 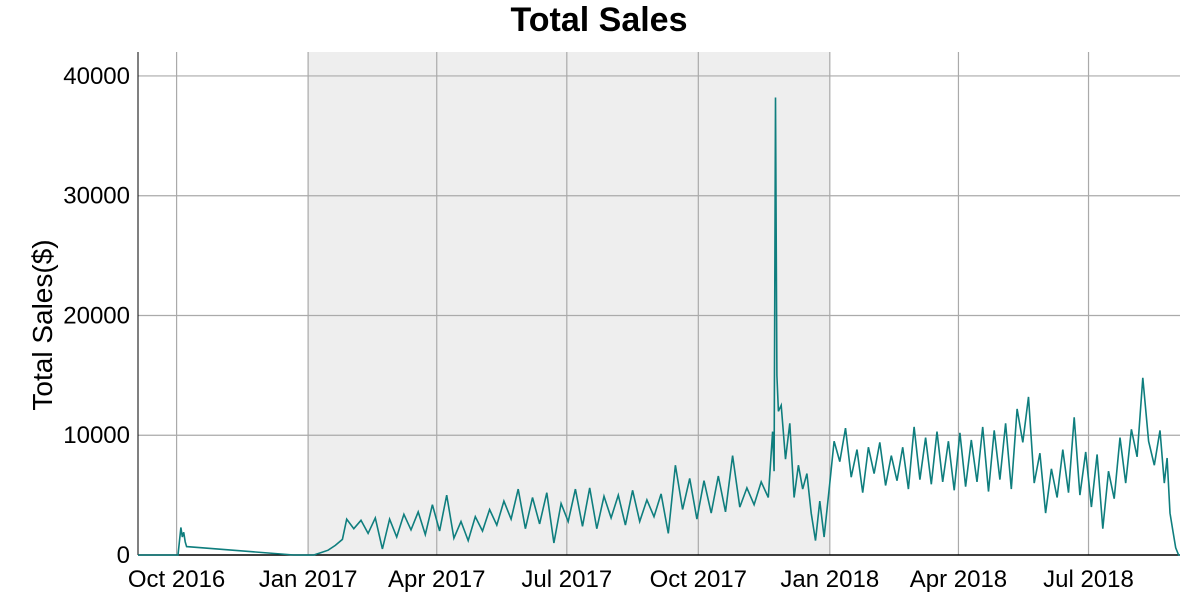 What do you see at coordinates (96, 76) in the screenshot?
I see `y-tick-label: 40000` at bounding box center [96, 76].